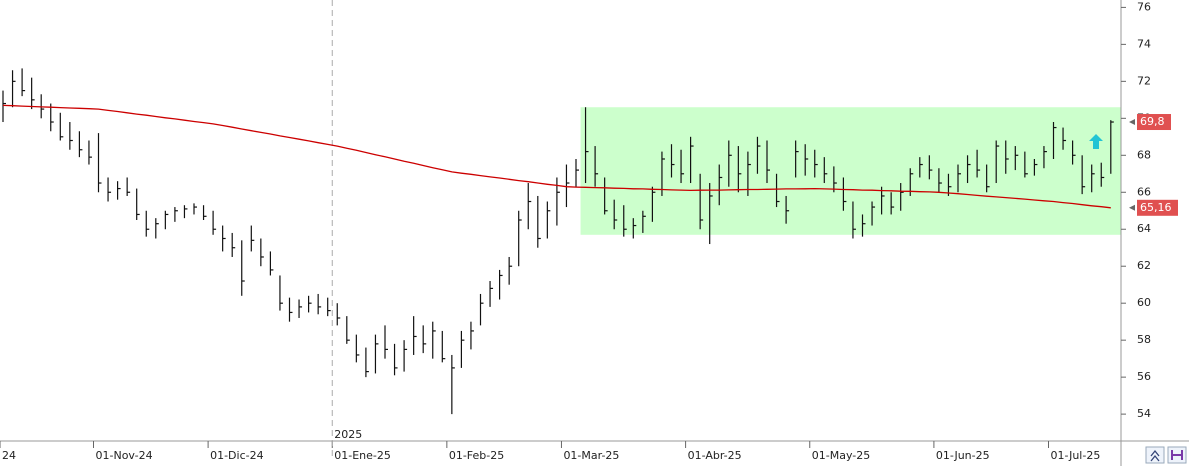  Describe the element at coordinates (1144, 413) in the screenshot. I see `y-tick-label: 54` at that location.